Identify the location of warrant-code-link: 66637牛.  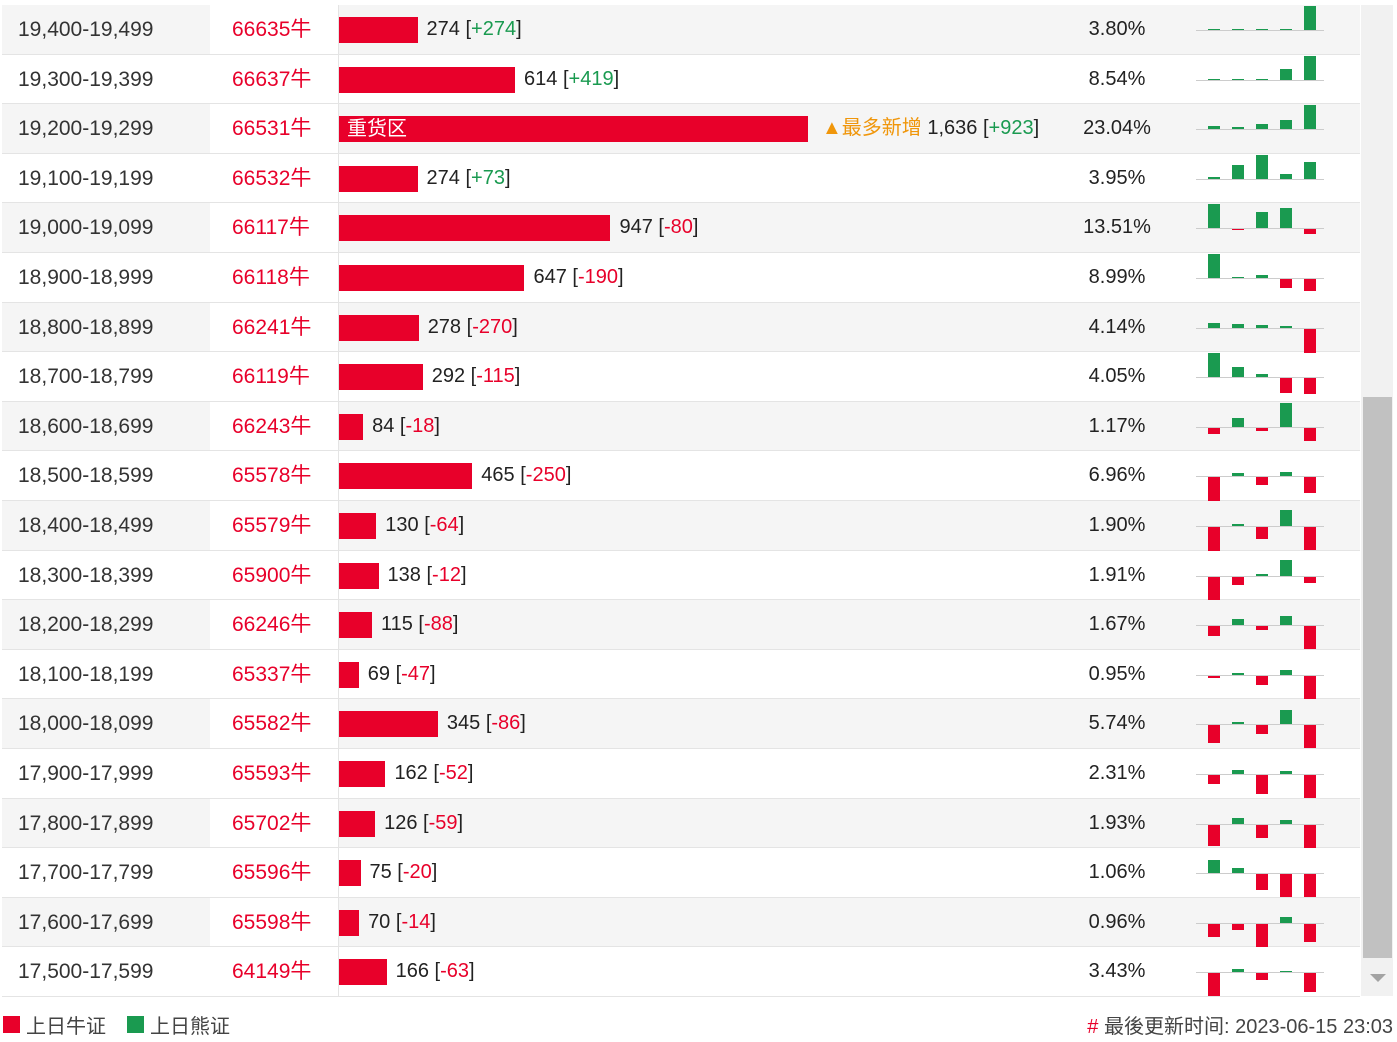
(272, 79).